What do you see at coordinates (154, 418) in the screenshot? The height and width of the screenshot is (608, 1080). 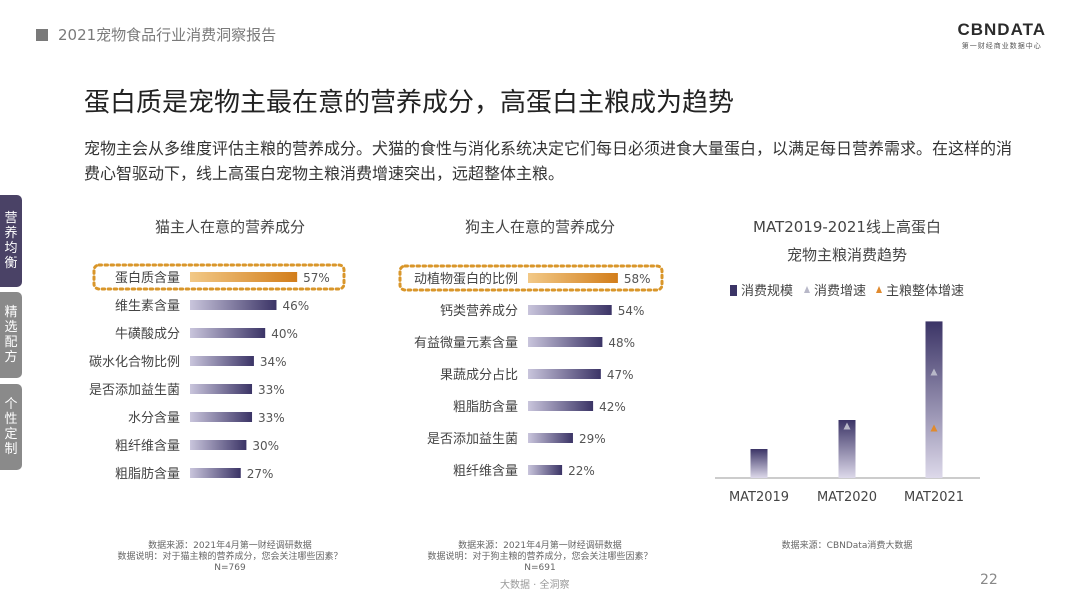 I see `category-label: 水分含量` at bounding box center [154, 418].